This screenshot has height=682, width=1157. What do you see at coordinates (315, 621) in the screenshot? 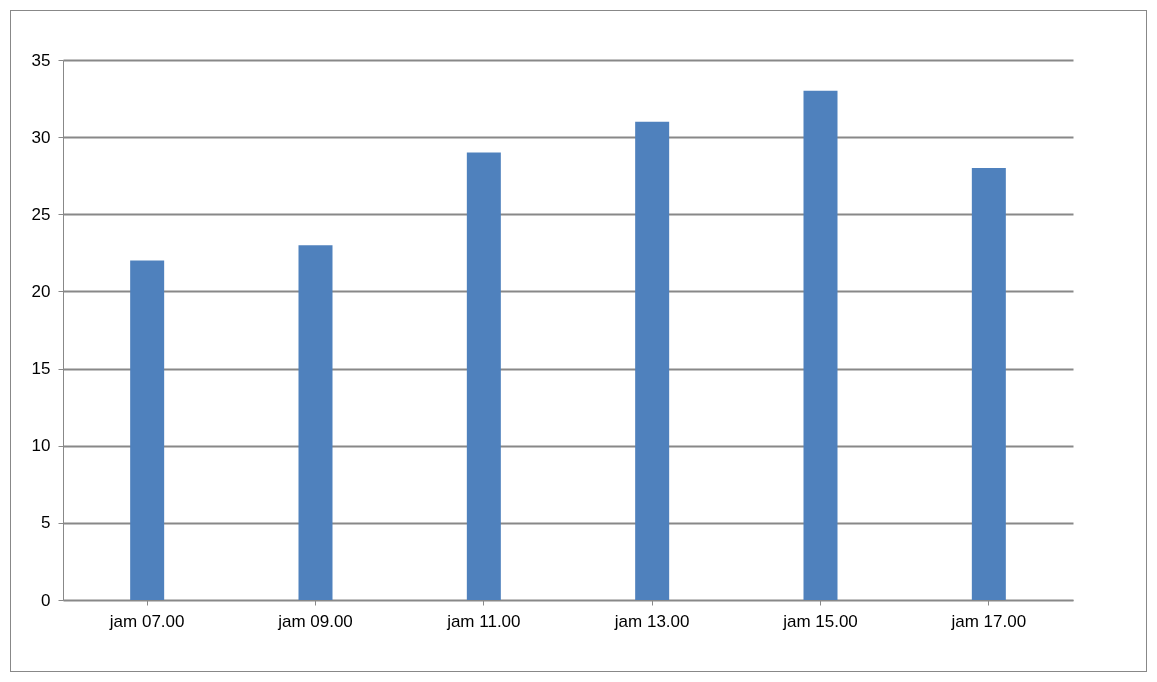
I see `x-tick-label: jam 09.00` at bounding box center [315, 621].